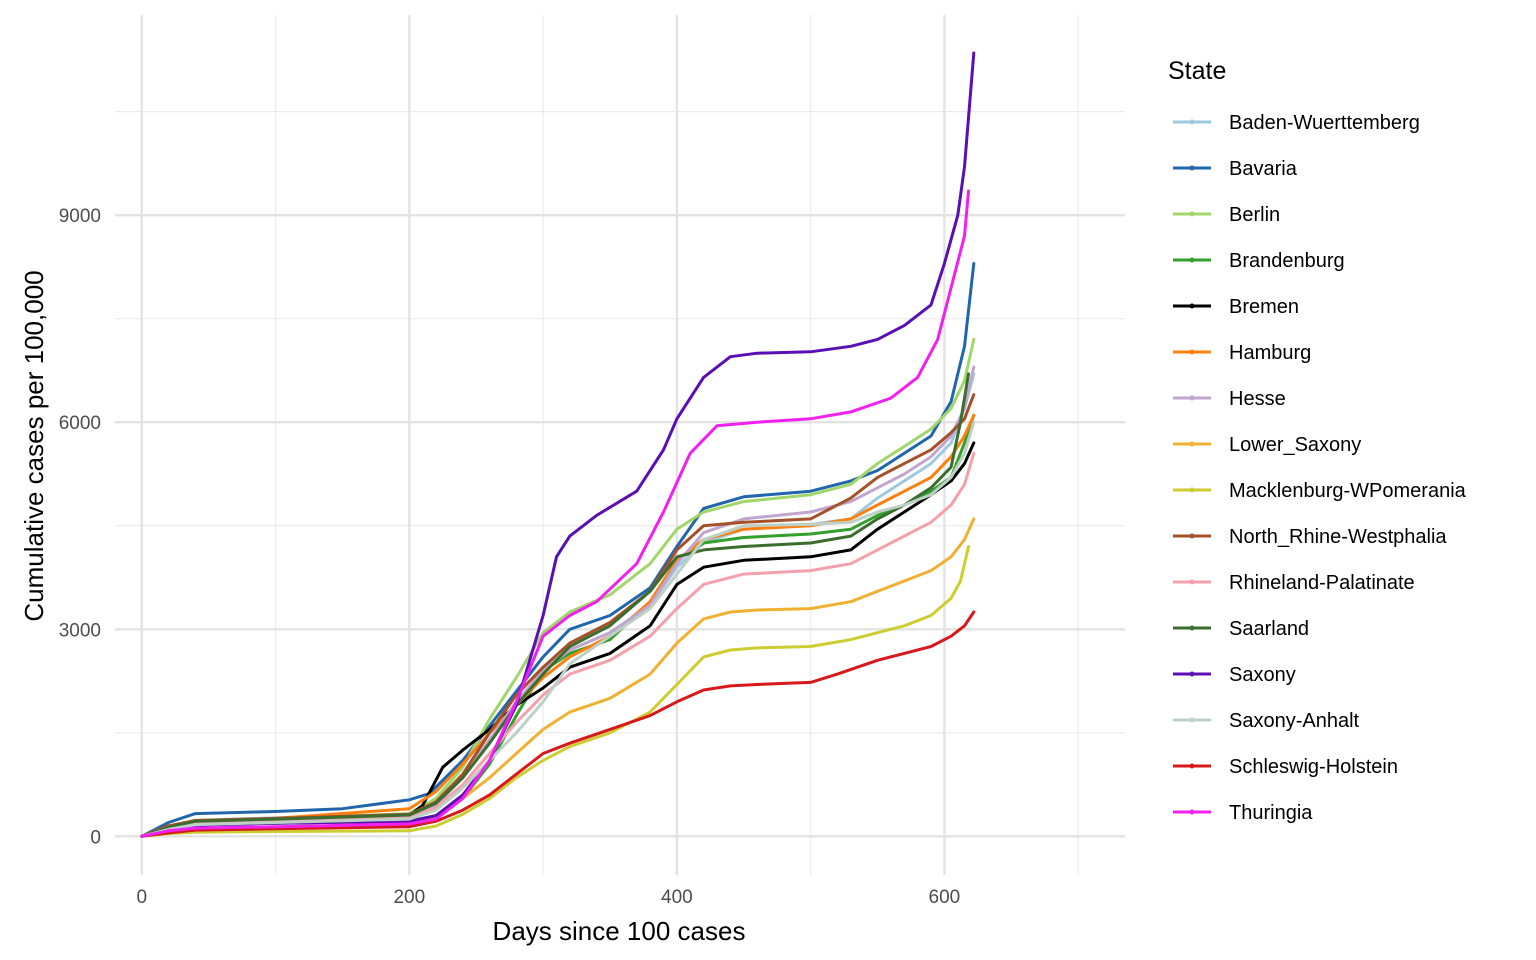 The image size is (1536, 960). I want to click on legend-title: State, so click(1197, 71).